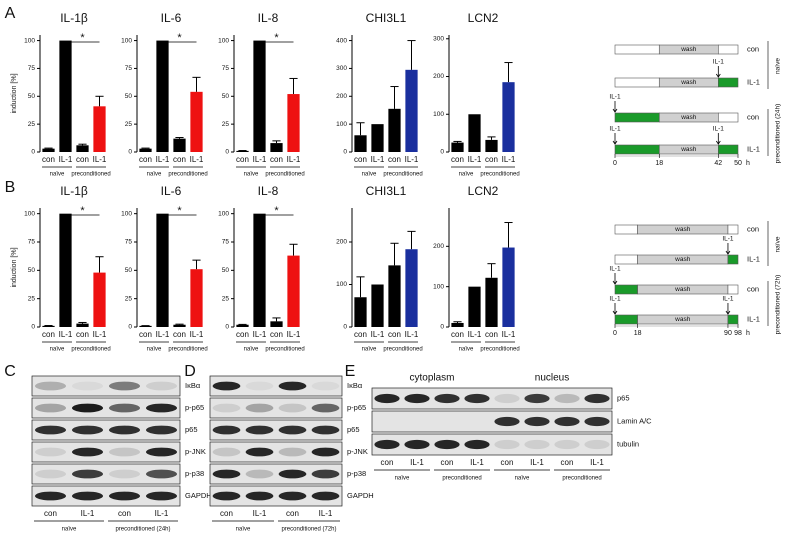 The height and width of the screenshot is (550, 800). What do you see at coordinates (74, 191) in the screenshot?
I see `chart-title: IL-1β` at bounding box center [74, 191].